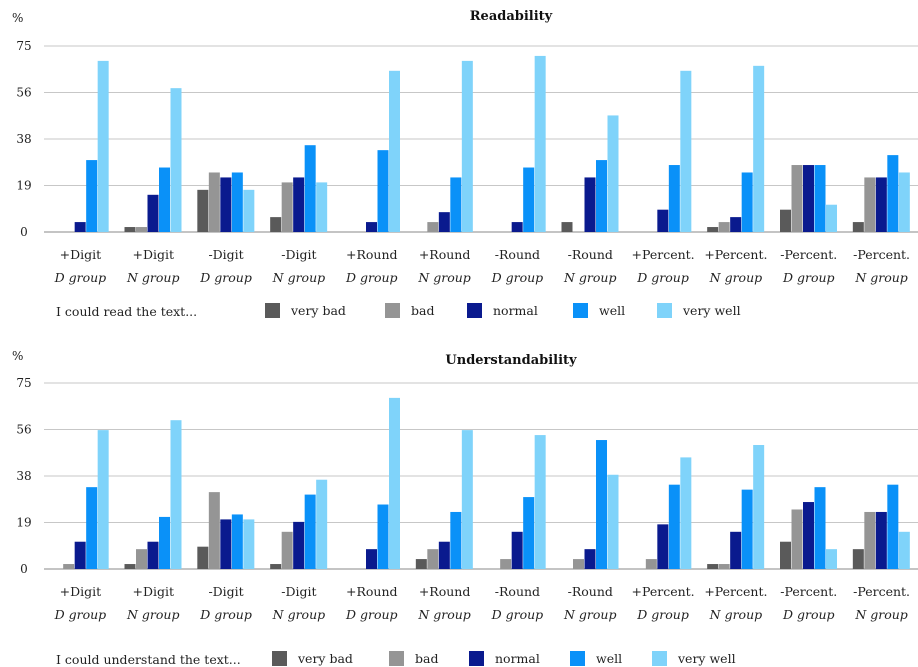 The image size is (918, 667). What do you see at coordinates (511, 360) in the screenshot?
I see `chart-title: Understandability` at bounding box center [511, 360].